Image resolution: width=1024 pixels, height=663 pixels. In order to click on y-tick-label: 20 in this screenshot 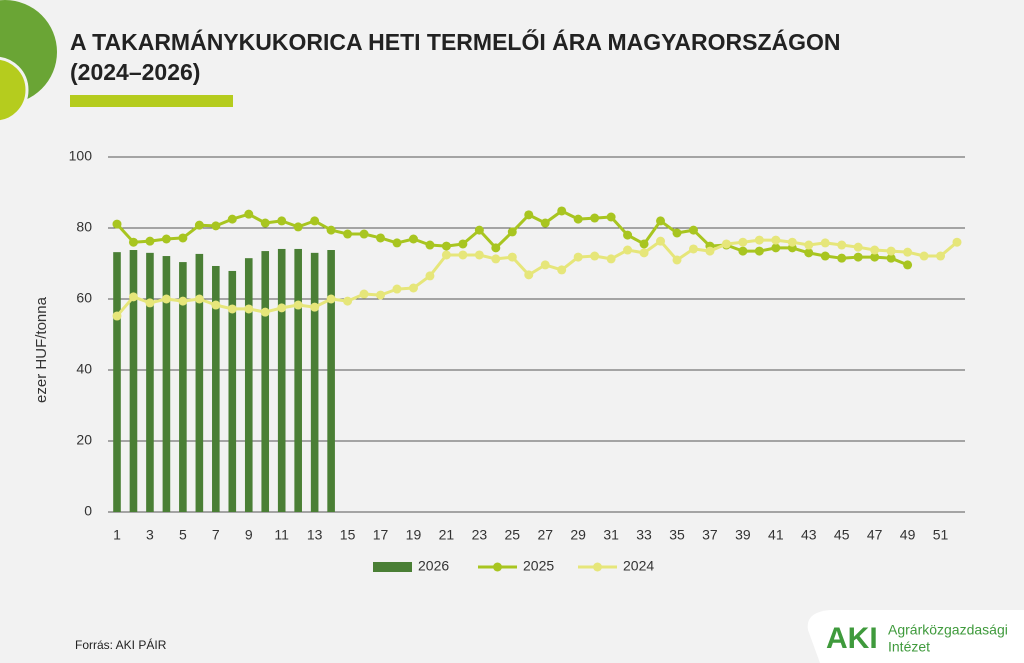, I will do `click(84, 440)`.